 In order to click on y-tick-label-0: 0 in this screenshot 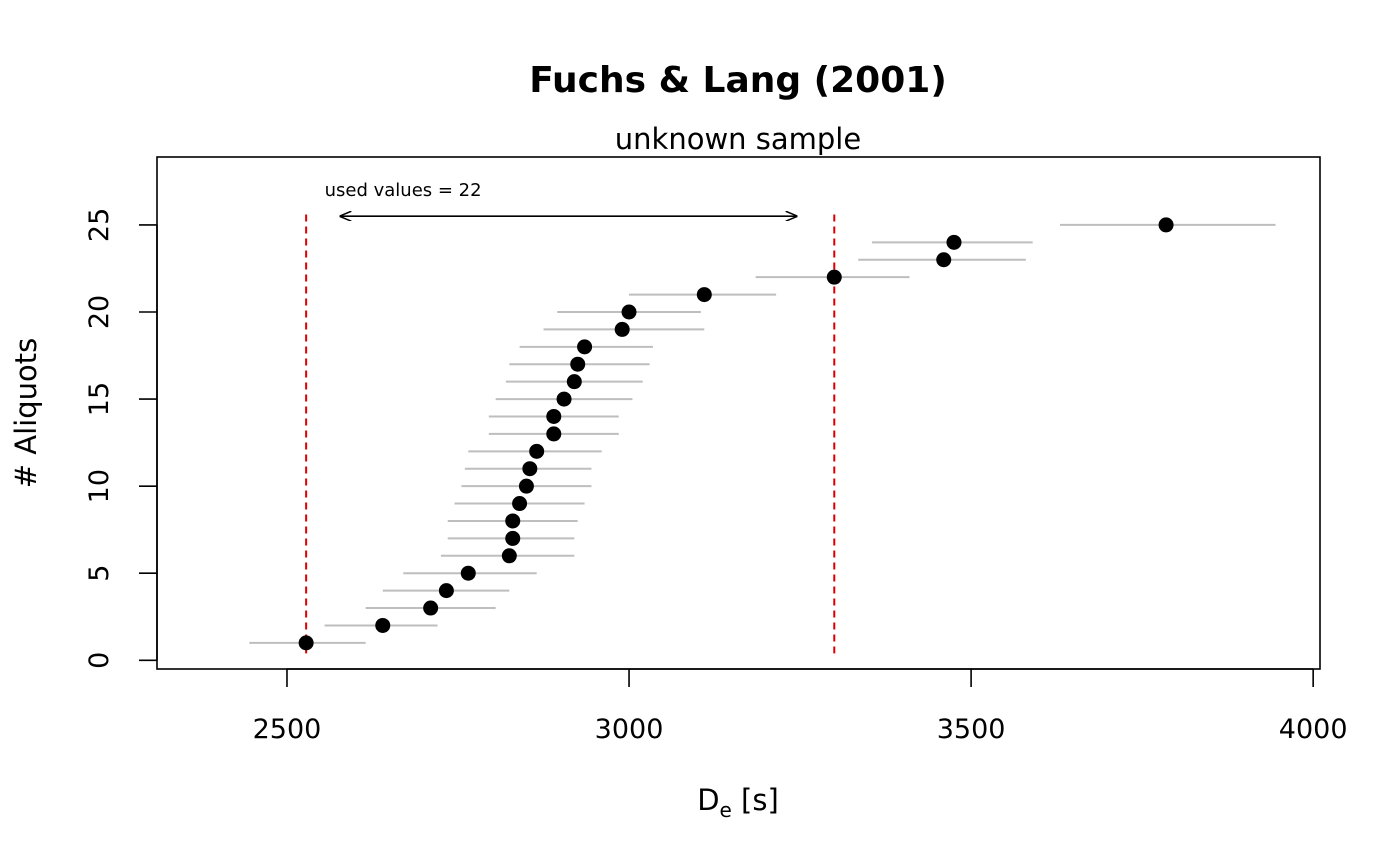, I will do `click(99, 660)`.